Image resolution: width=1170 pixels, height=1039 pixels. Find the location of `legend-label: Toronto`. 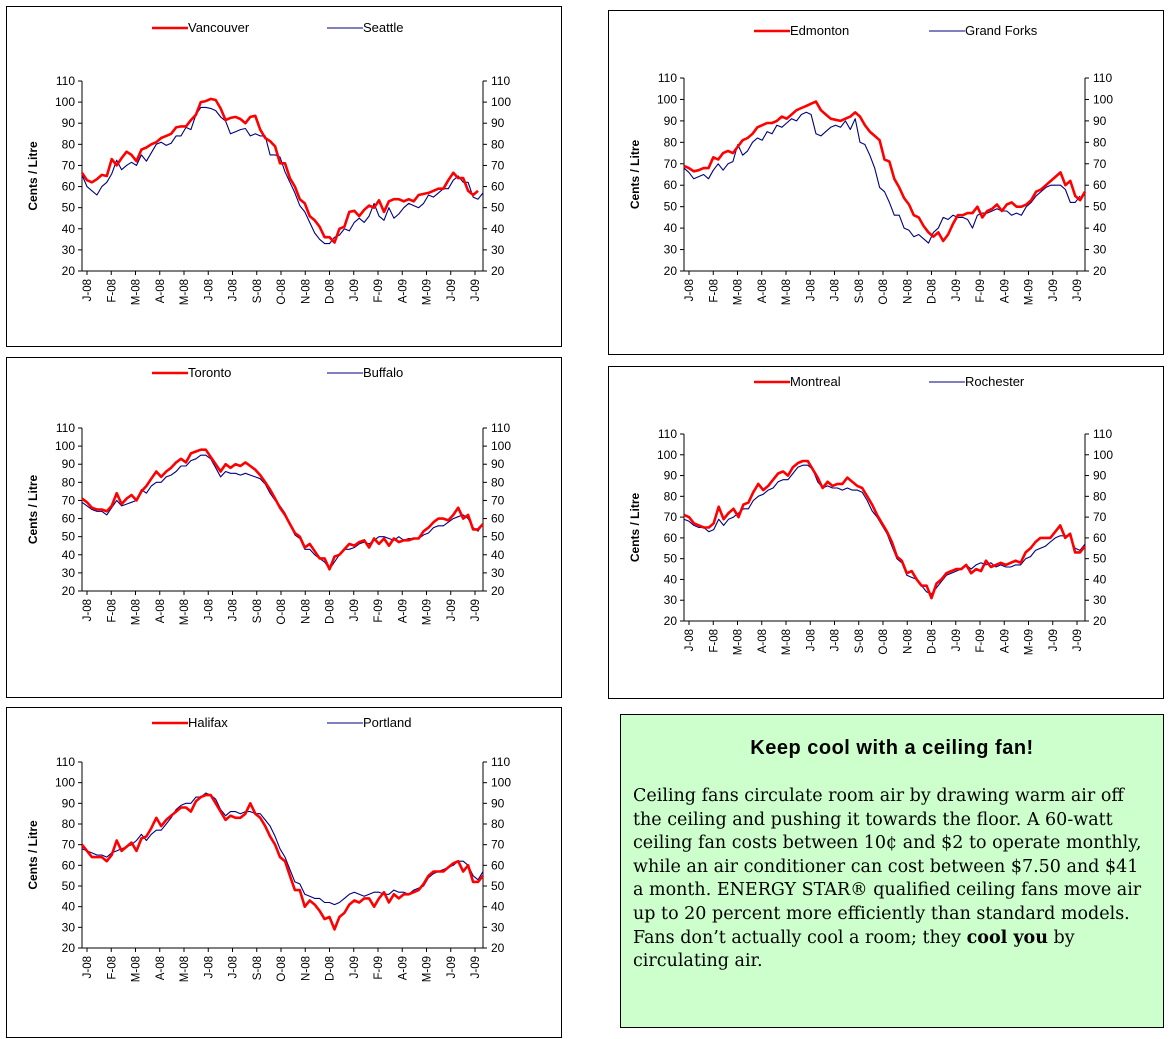

legend-label: Toronto is located at coordinates (209, 372).